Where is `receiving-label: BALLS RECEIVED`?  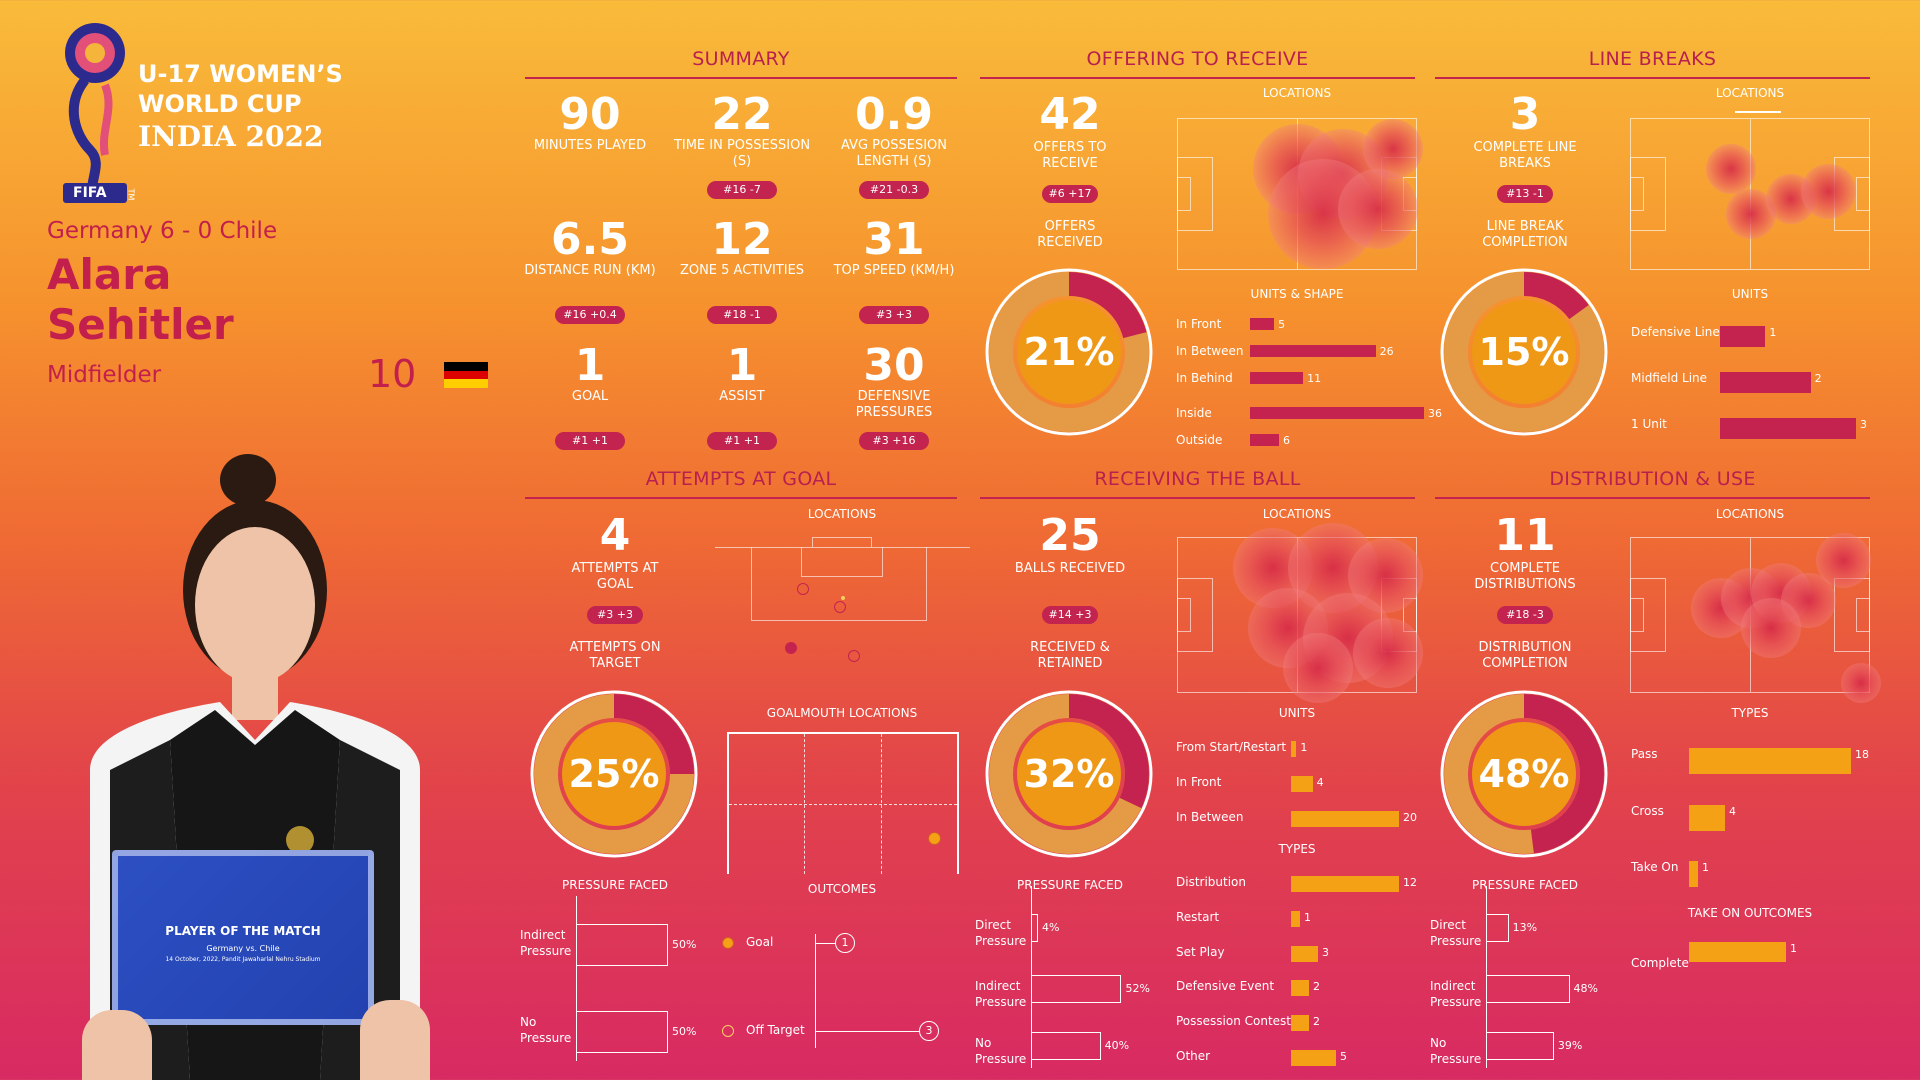 receiving-label: BALLS RECEIVED is located at coordinates (1070, 568).